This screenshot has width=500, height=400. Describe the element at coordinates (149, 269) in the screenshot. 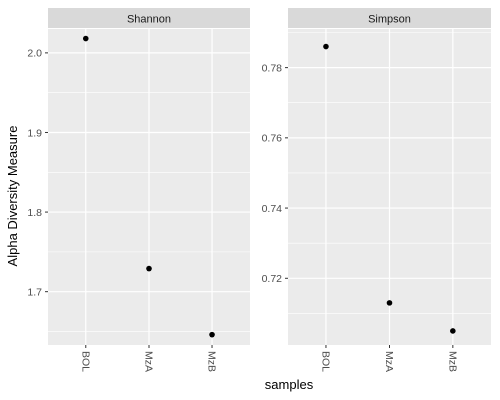

I see `data-point-shannon-mza` at that location.